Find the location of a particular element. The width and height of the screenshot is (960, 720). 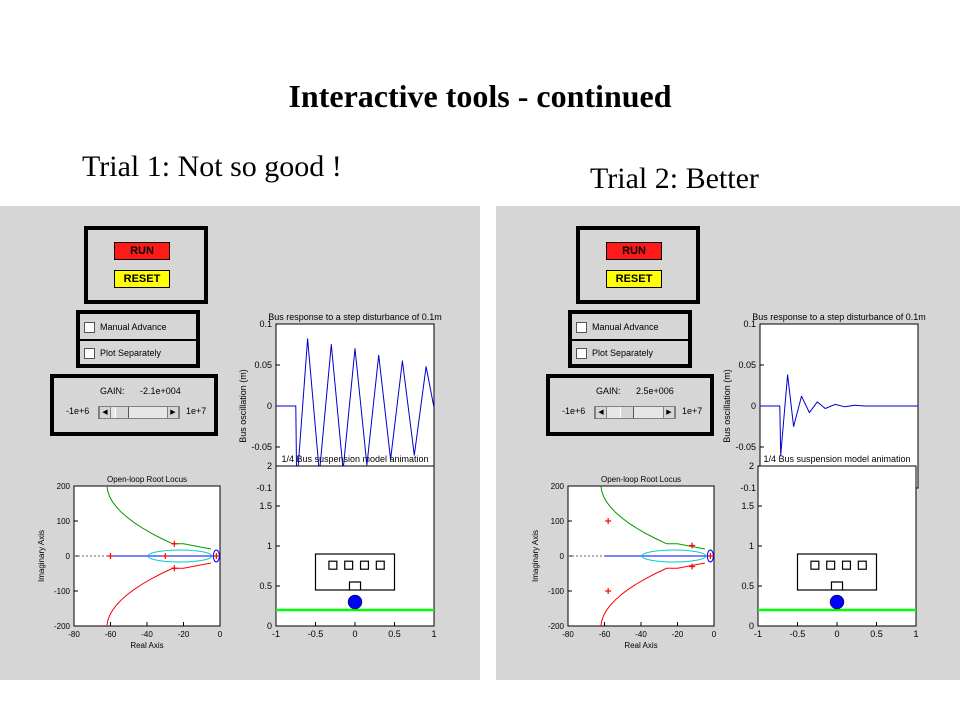

trial2-animation-title: 1/4 Bus suspension model animation is located at coordinates (836, 459).